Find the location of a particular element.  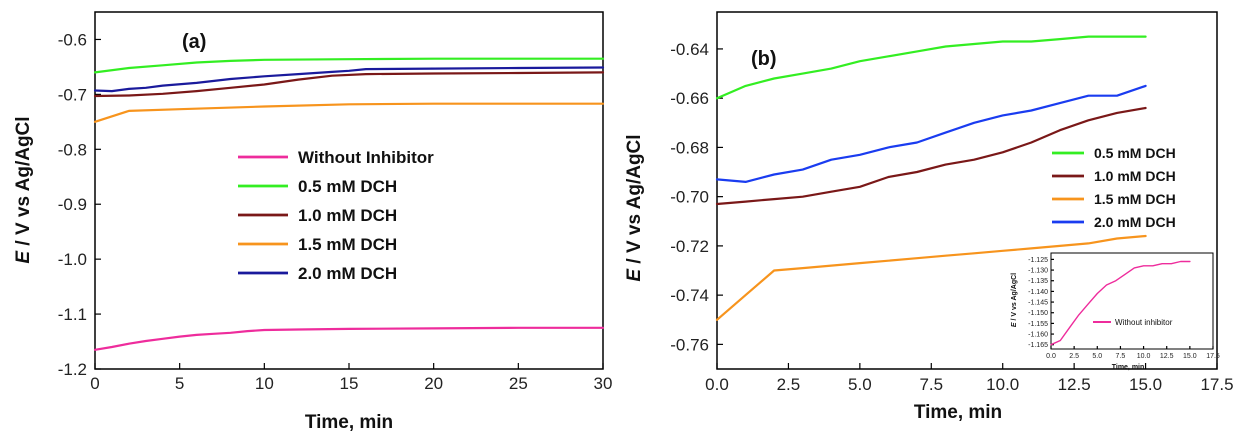

y-axis-label-a-symbol: E is located at coordinates (23, 257).